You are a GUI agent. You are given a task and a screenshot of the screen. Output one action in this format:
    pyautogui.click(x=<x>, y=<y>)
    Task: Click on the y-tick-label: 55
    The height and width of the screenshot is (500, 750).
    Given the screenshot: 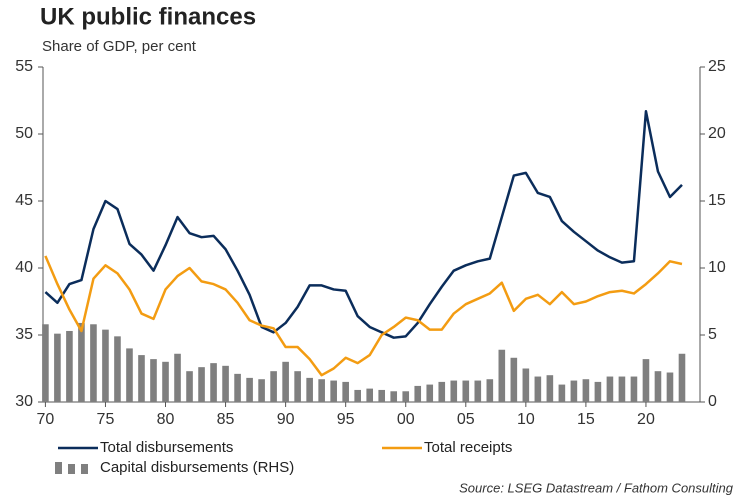 What is the action you would take?
    pyautogui.click(x=24, y=66)
    